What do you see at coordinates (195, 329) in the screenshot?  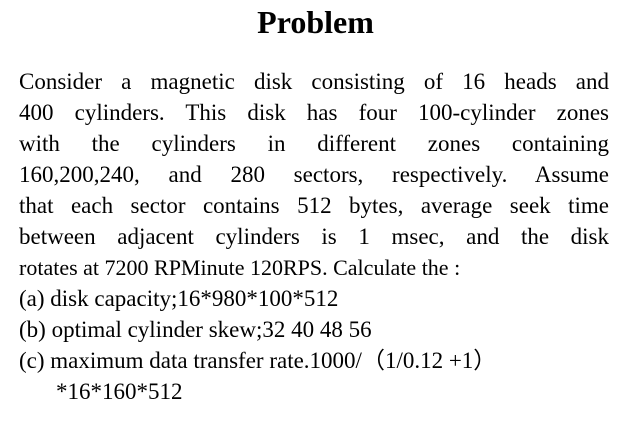 I see `question-b: (b) optimal cylinder skew;32 40 48 56` at bounding box center [195, 329].